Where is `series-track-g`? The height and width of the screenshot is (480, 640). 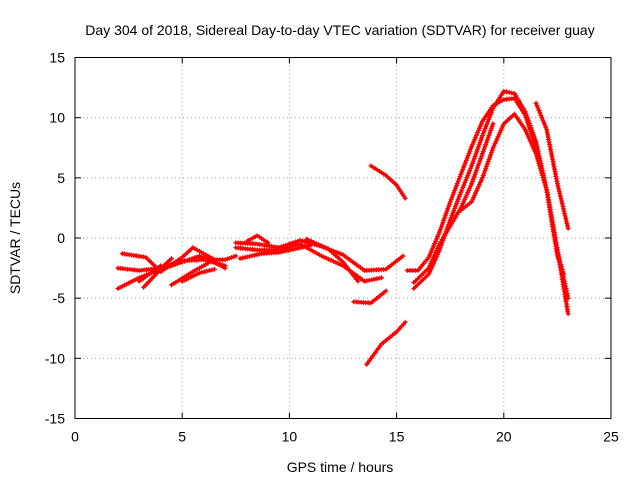 series-track-g is located at coordinates (198, 275).